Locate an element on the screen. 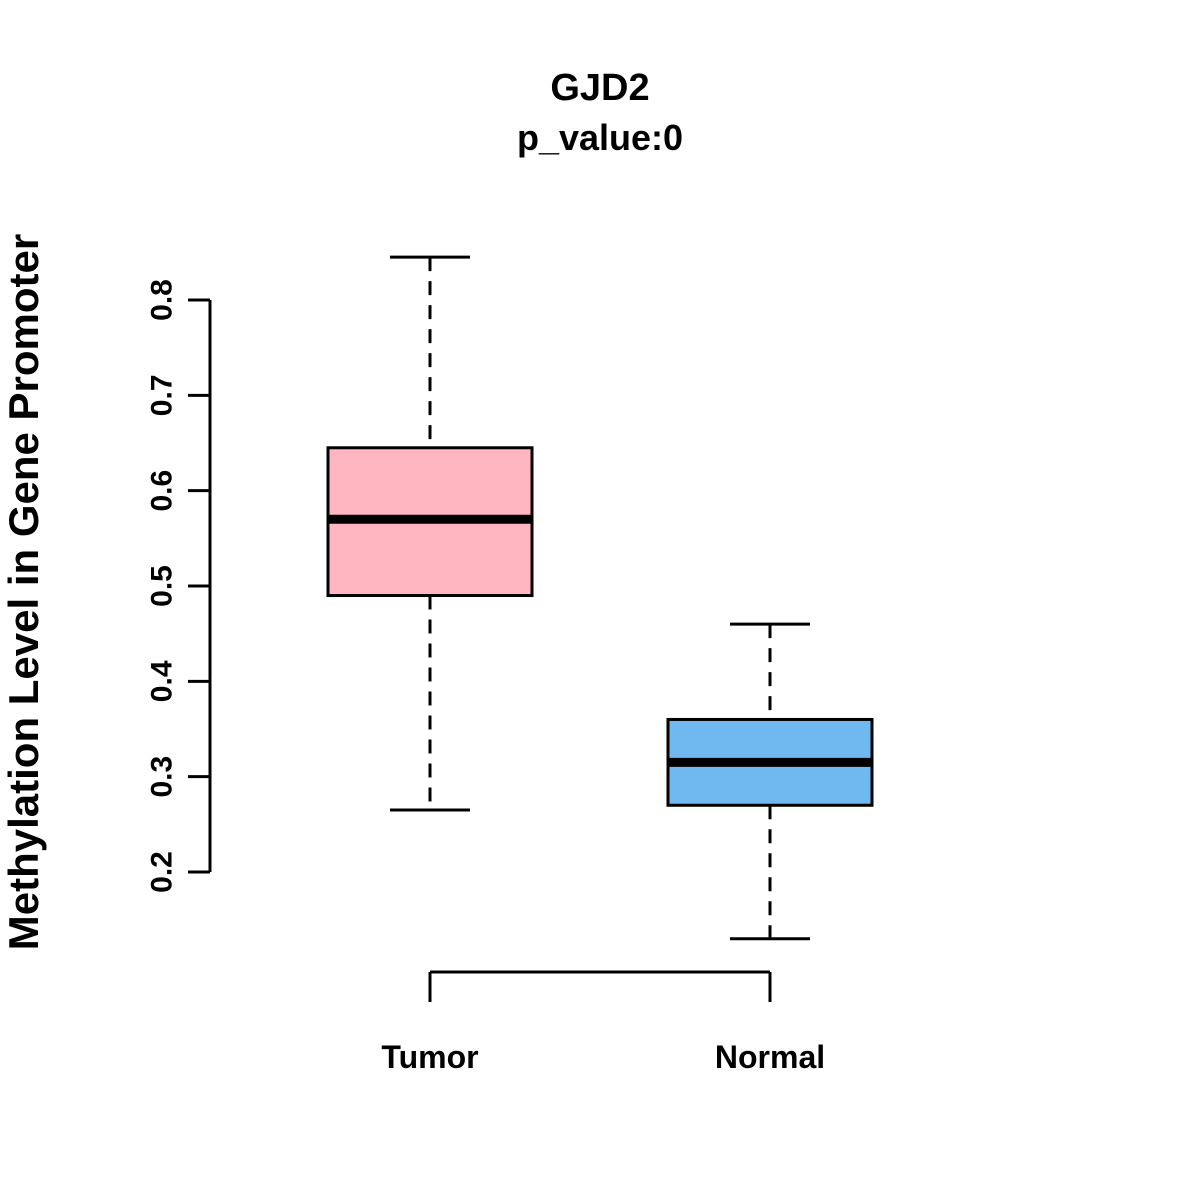  y-tick-label: 0.3 is located at coordinates (162, 777).